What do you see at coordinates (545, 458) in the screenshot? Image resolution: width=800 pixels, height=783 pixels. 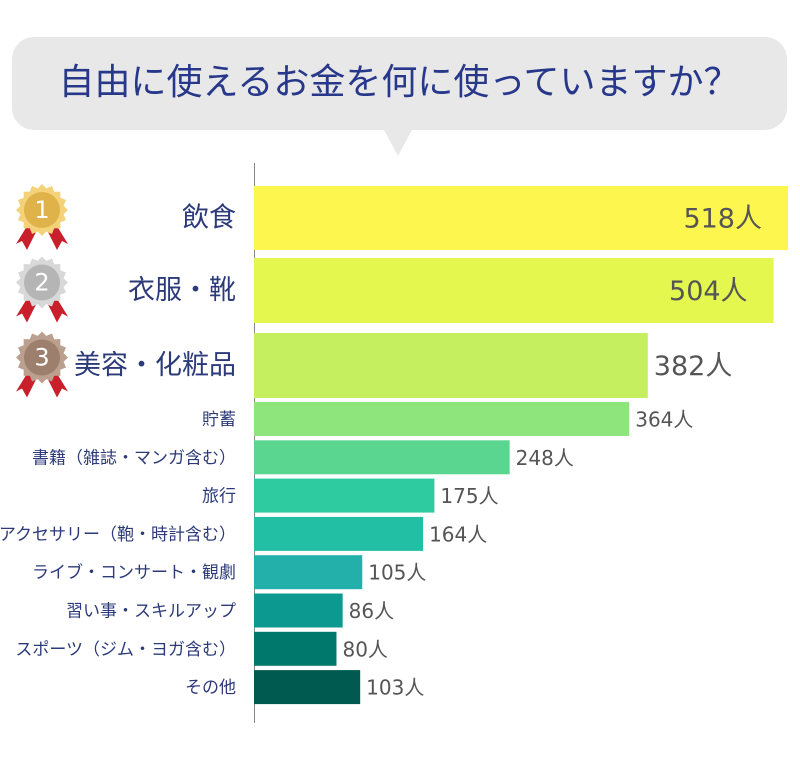 I see `value-label: 248人` at bounding box center [545, 458].